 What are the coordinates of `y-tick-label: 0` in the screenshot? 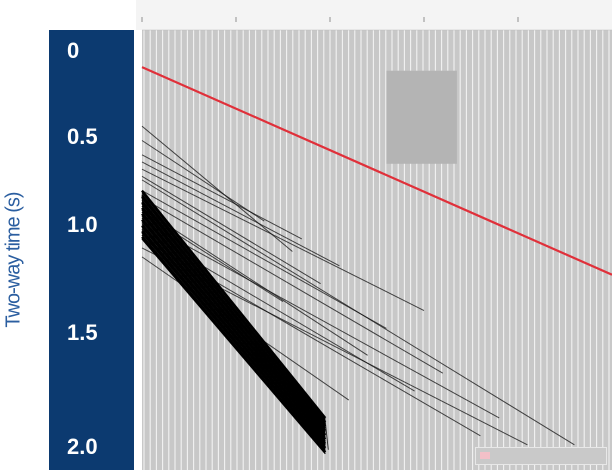 It's located at (73, 50).